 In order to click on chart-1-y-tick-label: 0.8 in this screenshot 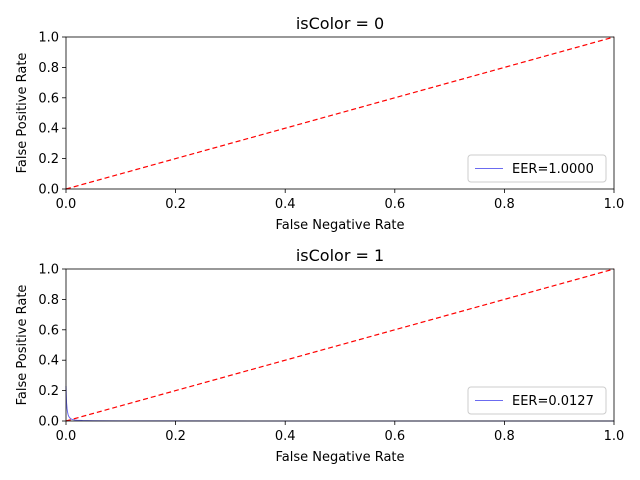, I will do `click(48, 68)`.